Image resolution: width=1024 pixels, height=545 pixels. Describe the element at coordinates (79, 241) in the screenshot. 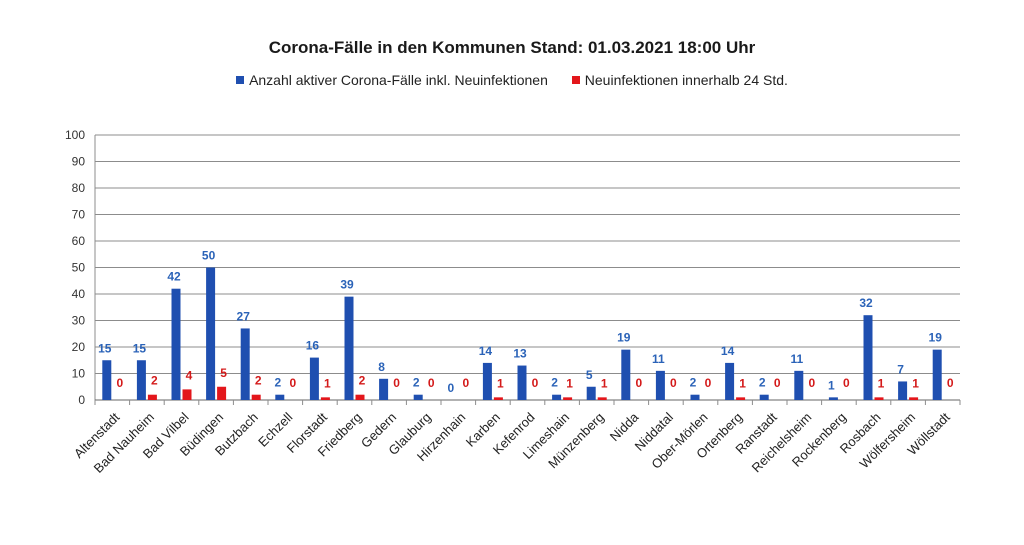

I see `y-tick-label: 60` at that location.